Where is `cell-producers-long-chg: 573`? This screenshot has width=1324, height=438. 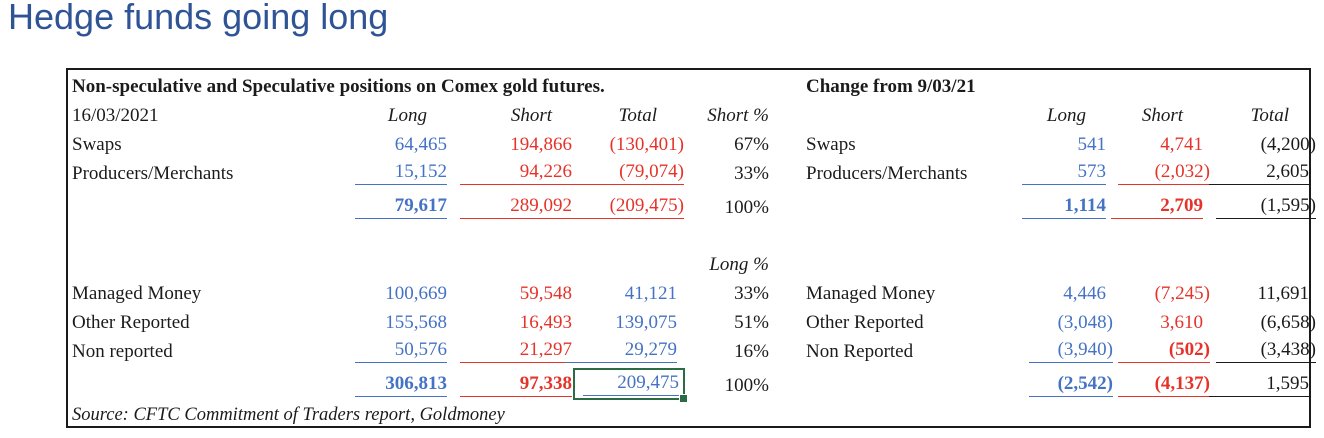 cell-producers-long-chg: 573 is located at coordinates (1056, 173).